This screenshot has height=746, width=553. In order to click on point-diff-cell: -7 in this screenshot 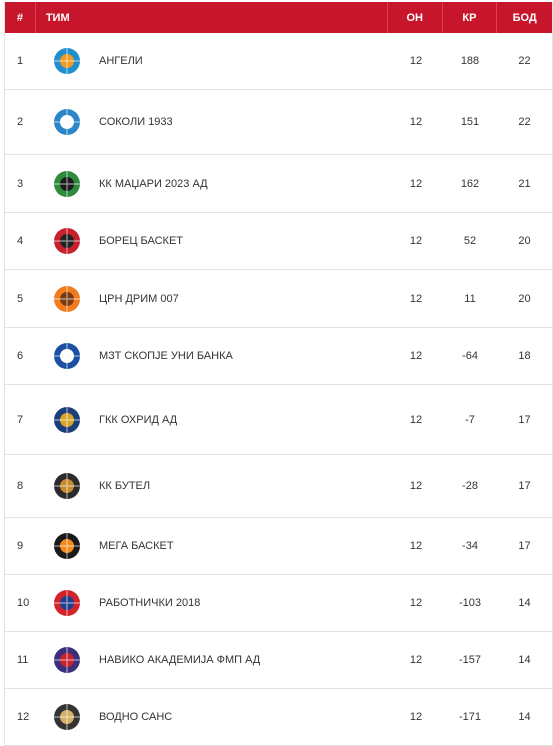, I will do `click(470, 419)`.